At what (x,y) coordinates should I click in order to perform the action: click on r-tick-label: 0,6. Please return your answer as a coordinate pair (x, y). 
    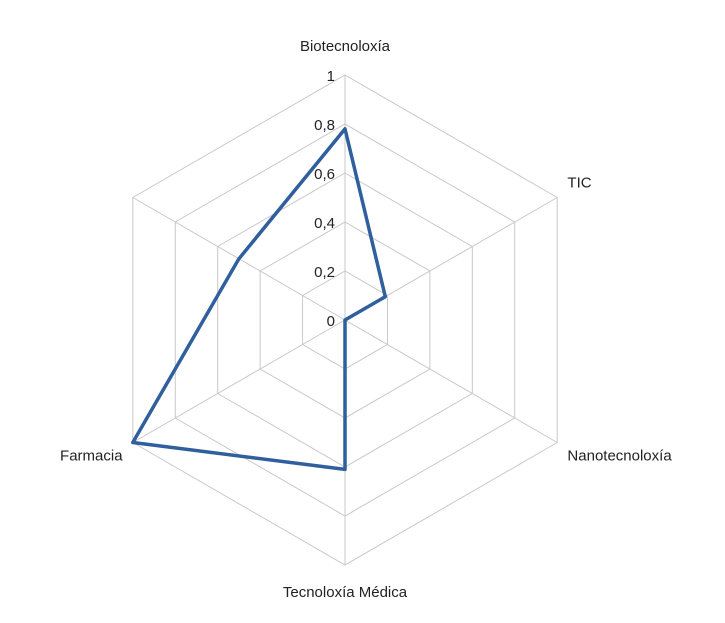
    Looking at the image, I should click on (324, 174).